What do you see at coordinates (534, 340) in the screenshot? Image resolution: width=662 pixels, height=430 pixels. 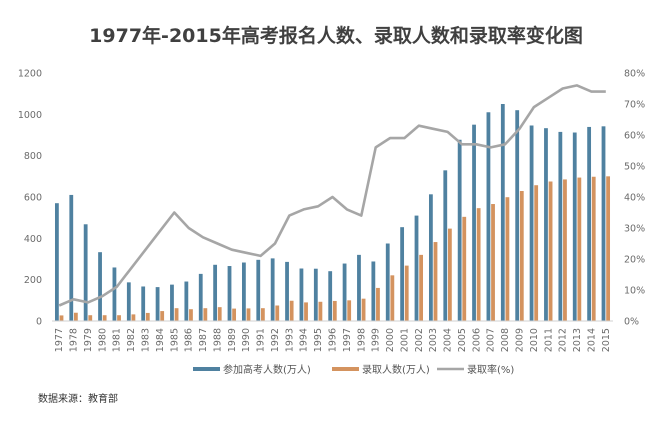 I see `x-tick-label: 2010` at bounding box center [534, 340].